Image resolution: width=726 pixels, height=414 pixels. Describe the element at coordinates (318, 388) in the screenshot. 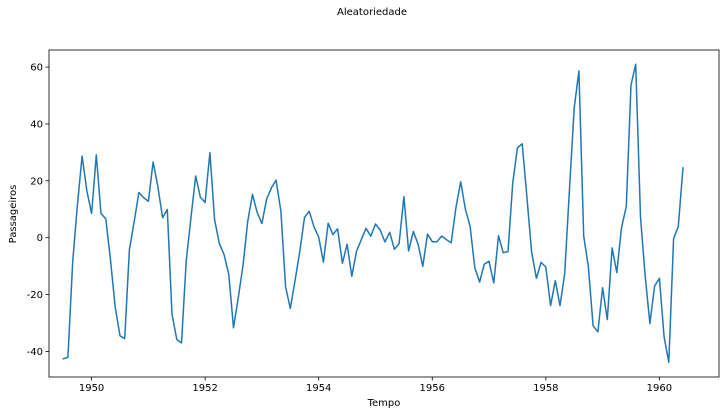

I see `x-tick-label: 1954` at that location.